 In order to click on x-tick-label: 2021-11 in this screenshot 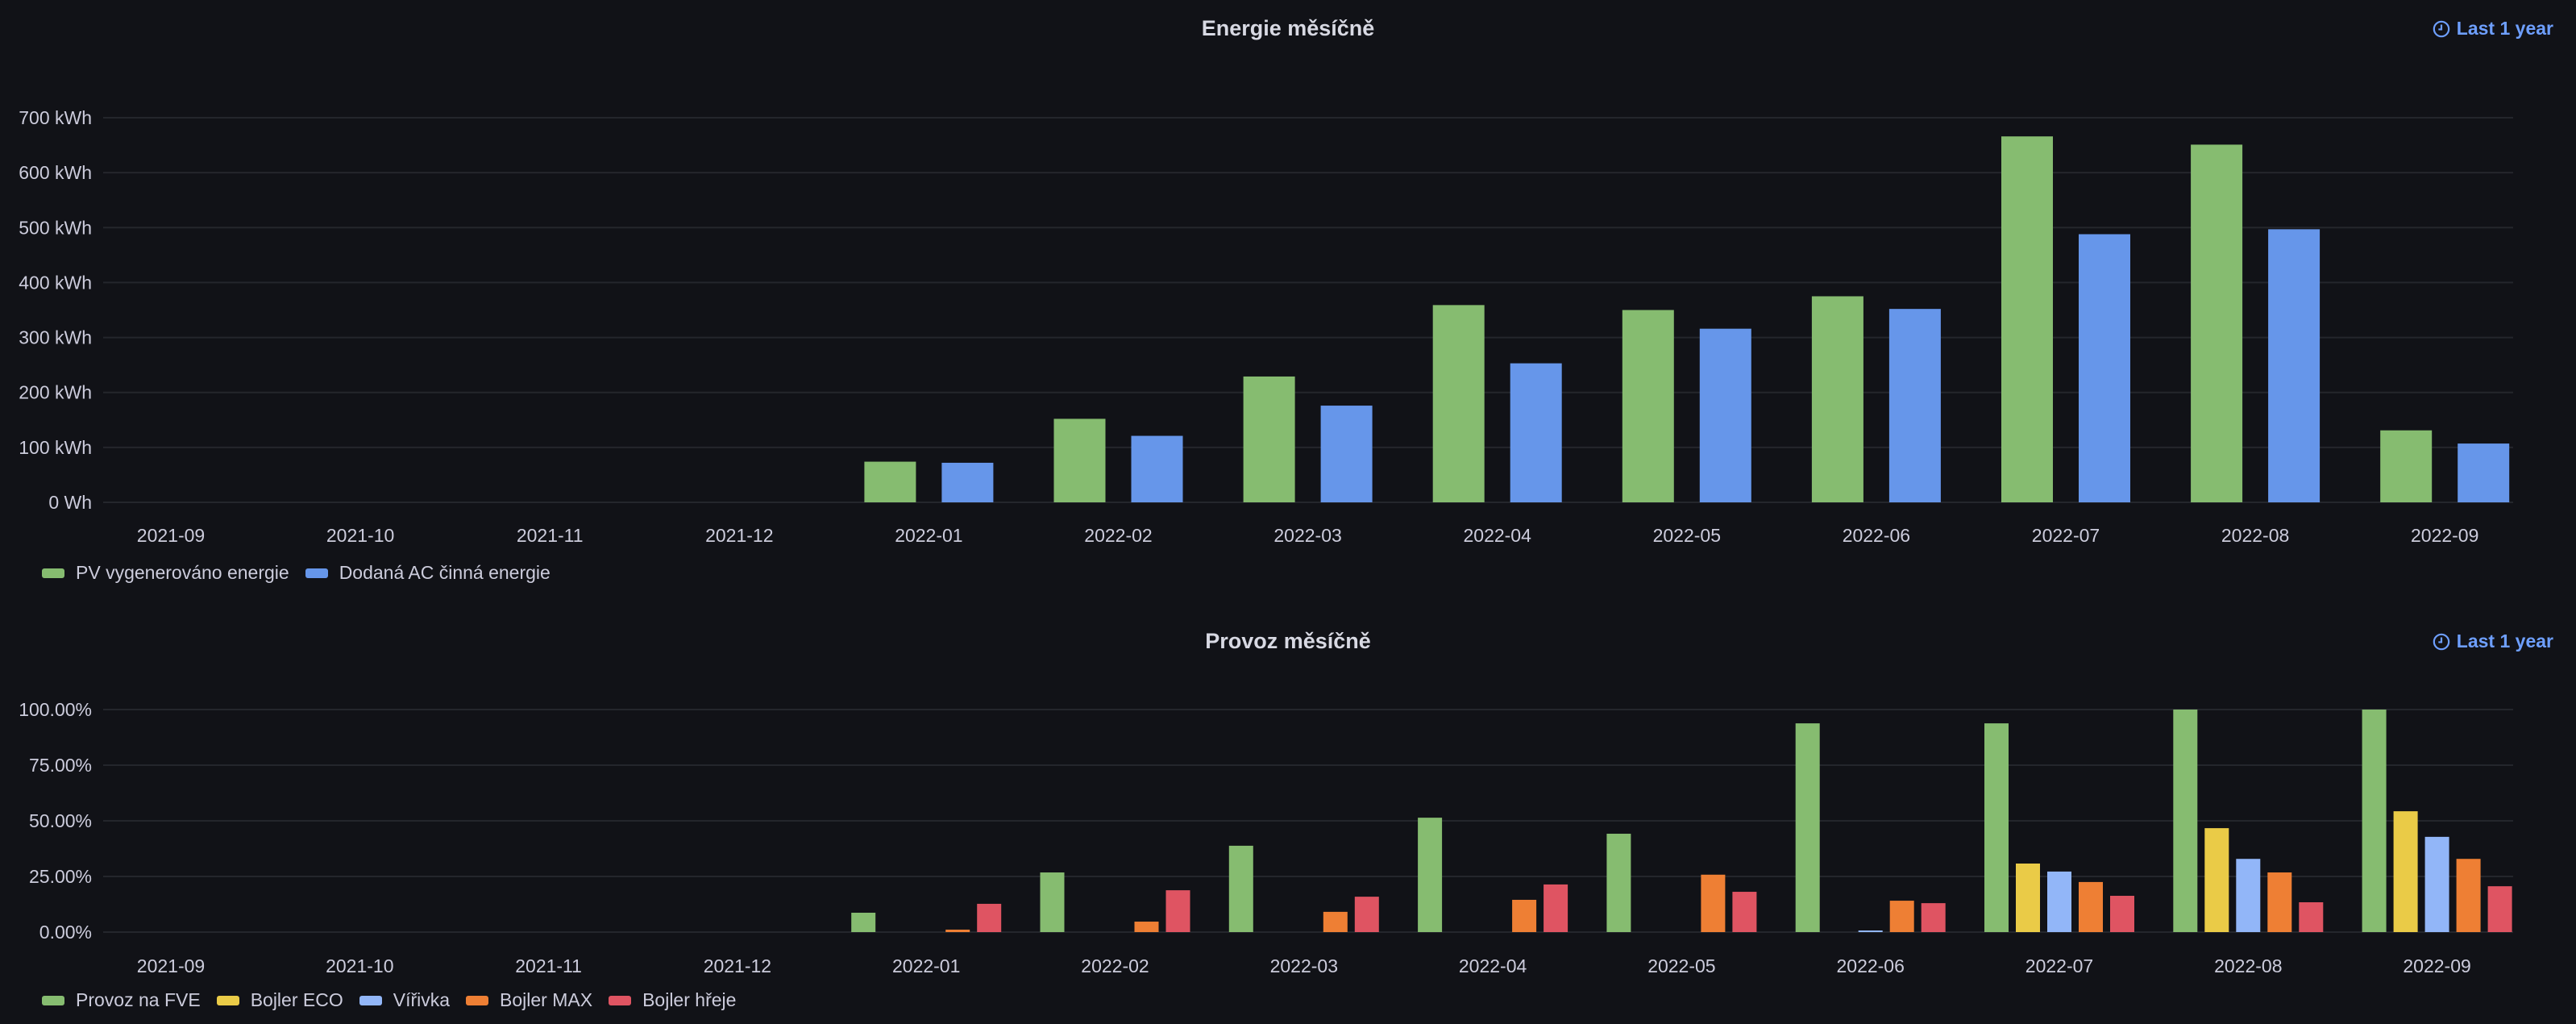, I will do `click(548, 965)`.